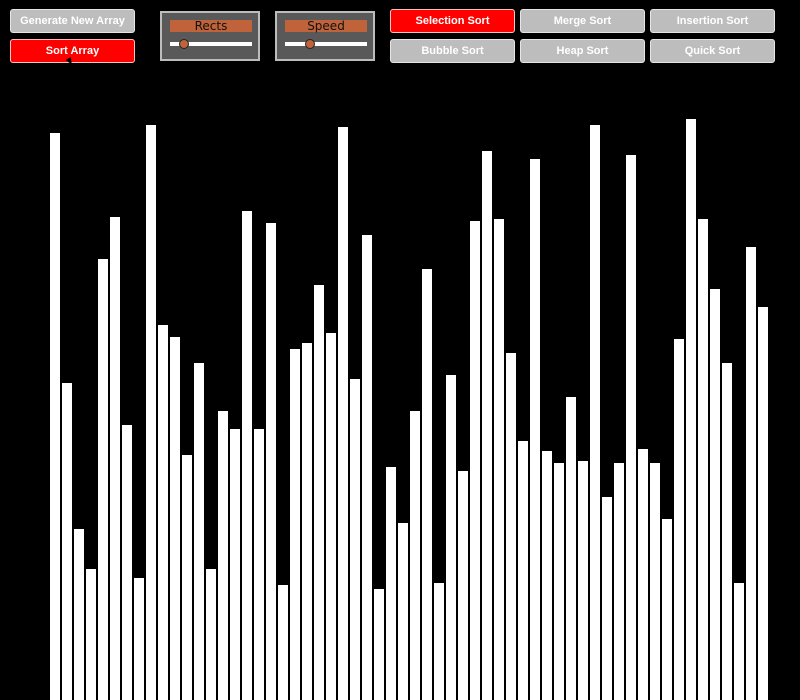  What do you see at coordinates (210, 36) in the screenshot?
I see `rects-slider-panel: Rects` at bounding box center [210, 36].